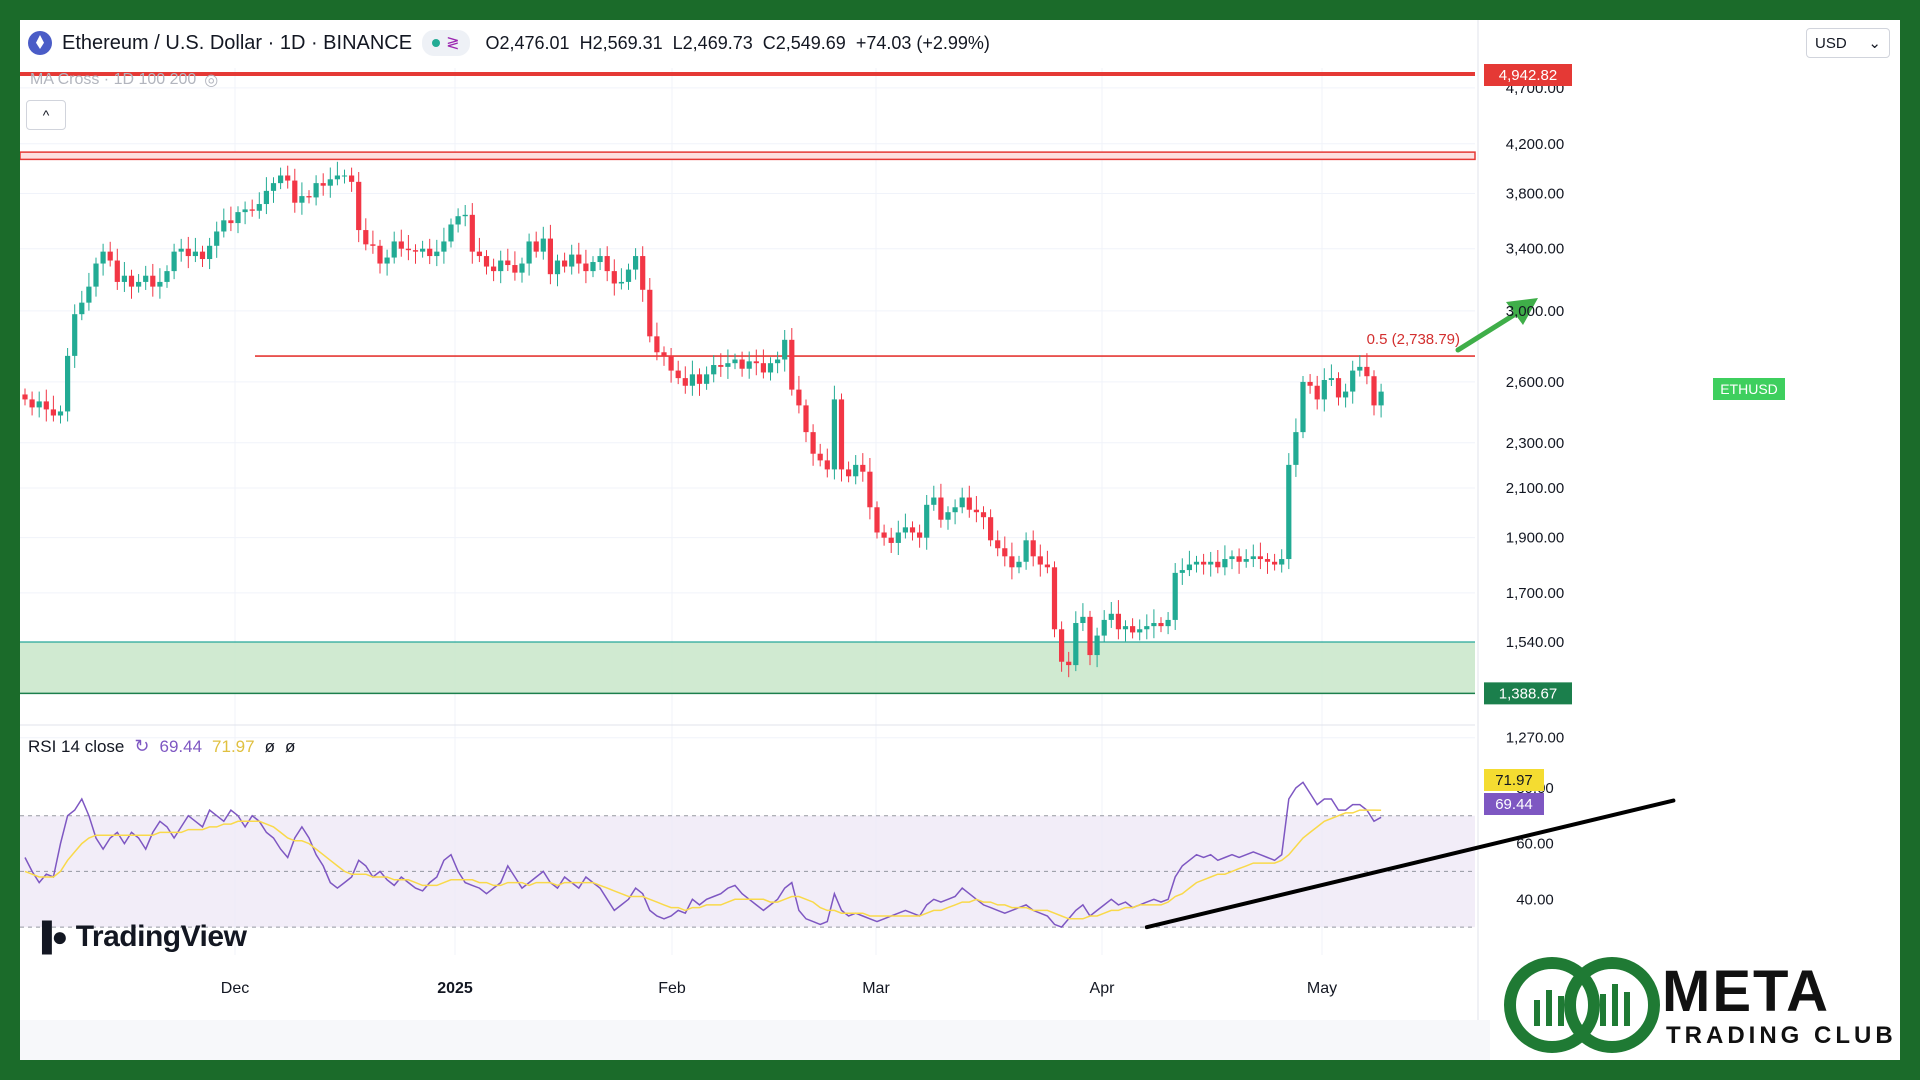 The width and height of the screenshot is (1920, 1080). What do you see at coordinates (755, 1040) in the screenshot?
I see `time-scale-strip` at bounding box center [755, 1040].